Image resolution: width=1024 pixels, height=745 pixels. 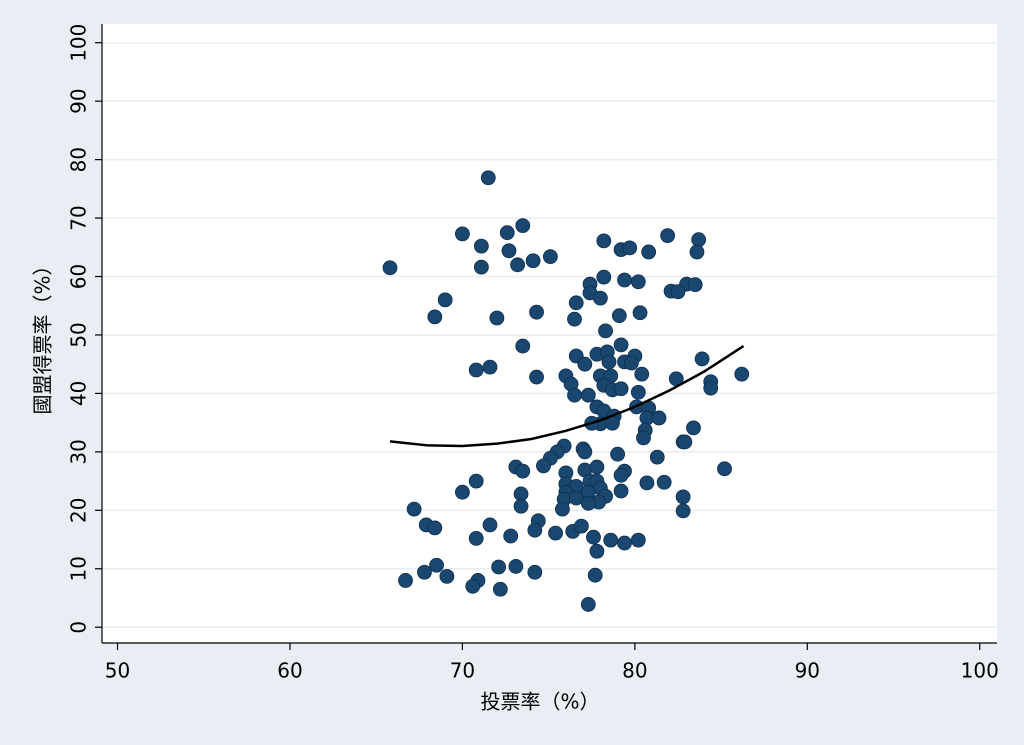 What do you see at coordinates (980, 671) in the screenshot?
I see `x-tick-label: 100` at bounding box center [980, 671].